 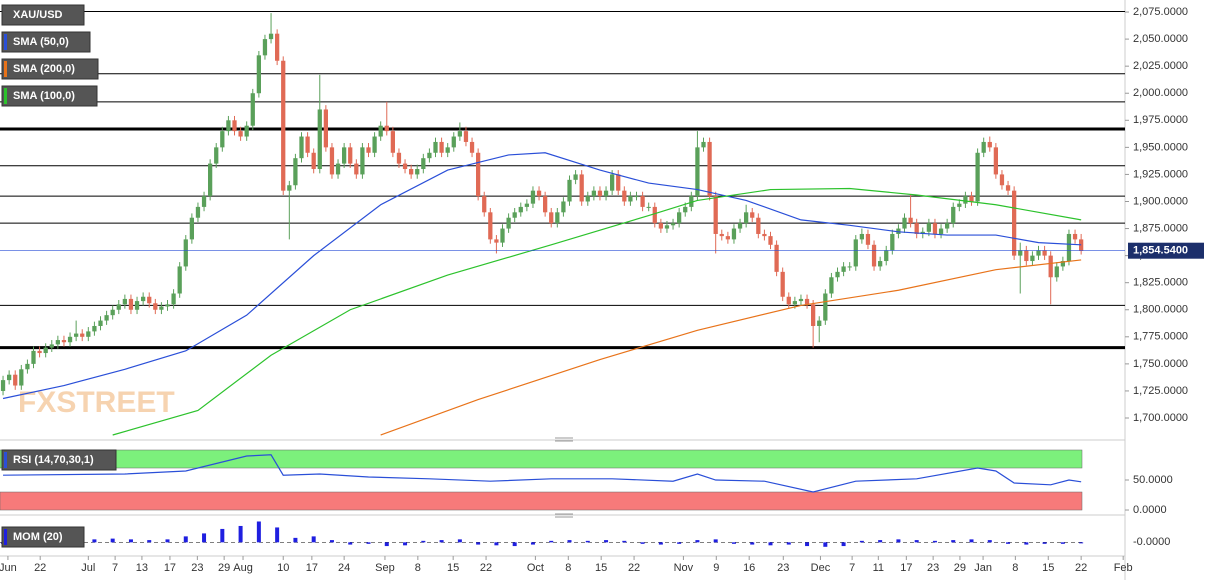 I want to click on y-tick-label: 1,750.0000, so click(x=1160, y=364).